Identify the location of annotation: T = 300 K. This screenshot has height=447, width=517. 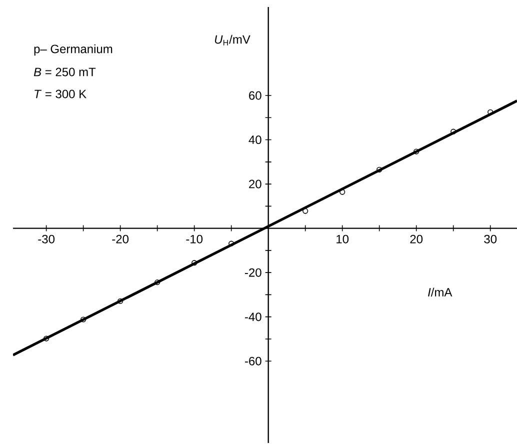
(60, 94).